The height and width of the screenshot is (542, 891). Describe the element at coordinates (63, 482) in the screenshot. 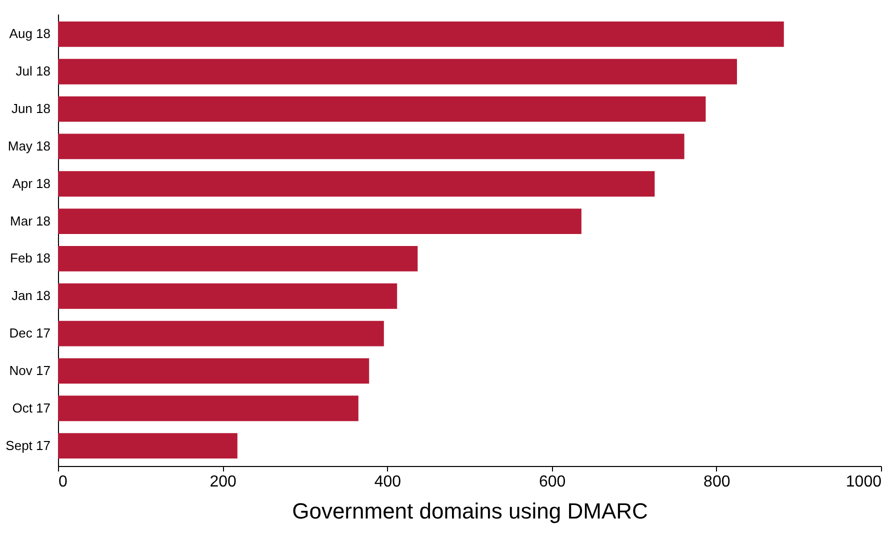

I see `x-tick-label: 0` at that location.